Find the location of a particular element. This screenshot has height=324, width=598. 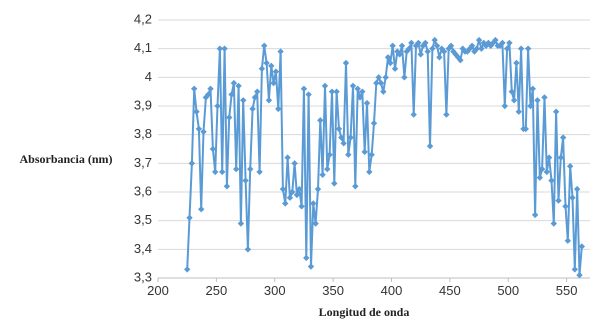

y-axis-title: Absorbancia (nm) is located at coordinates (65, 159).